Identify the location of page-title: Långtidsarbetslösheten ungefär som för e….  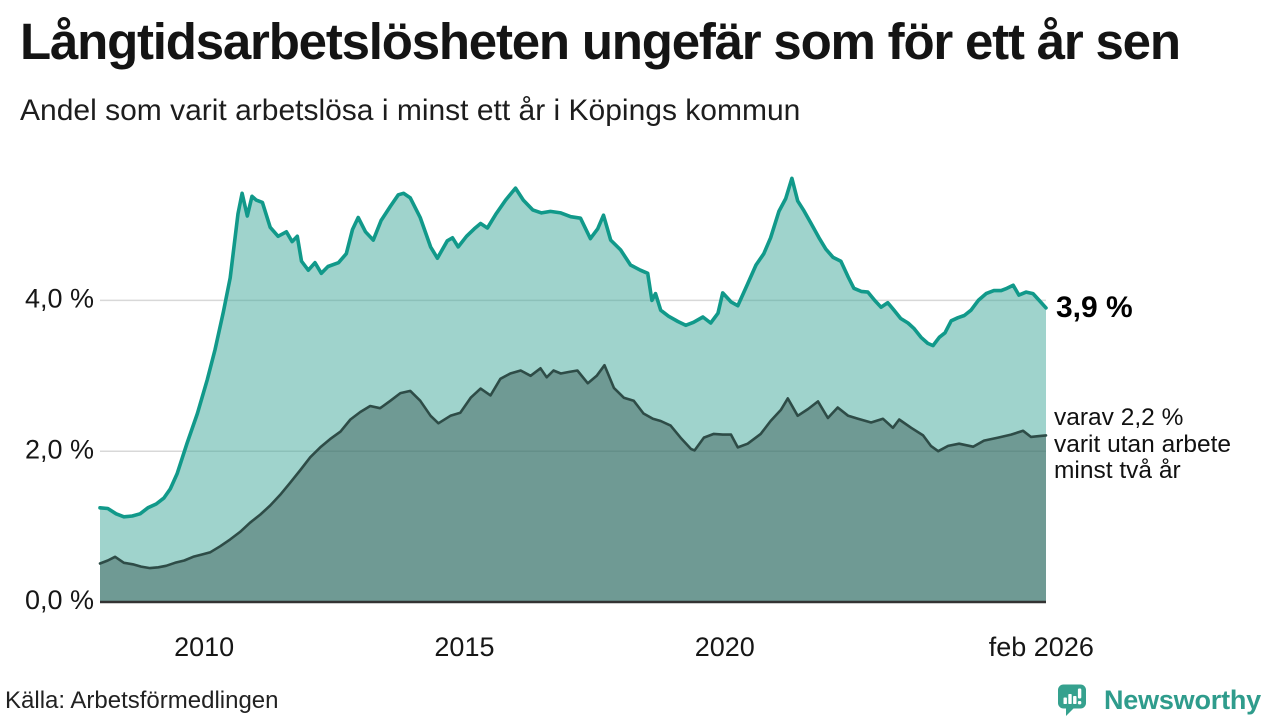
(600, 41).